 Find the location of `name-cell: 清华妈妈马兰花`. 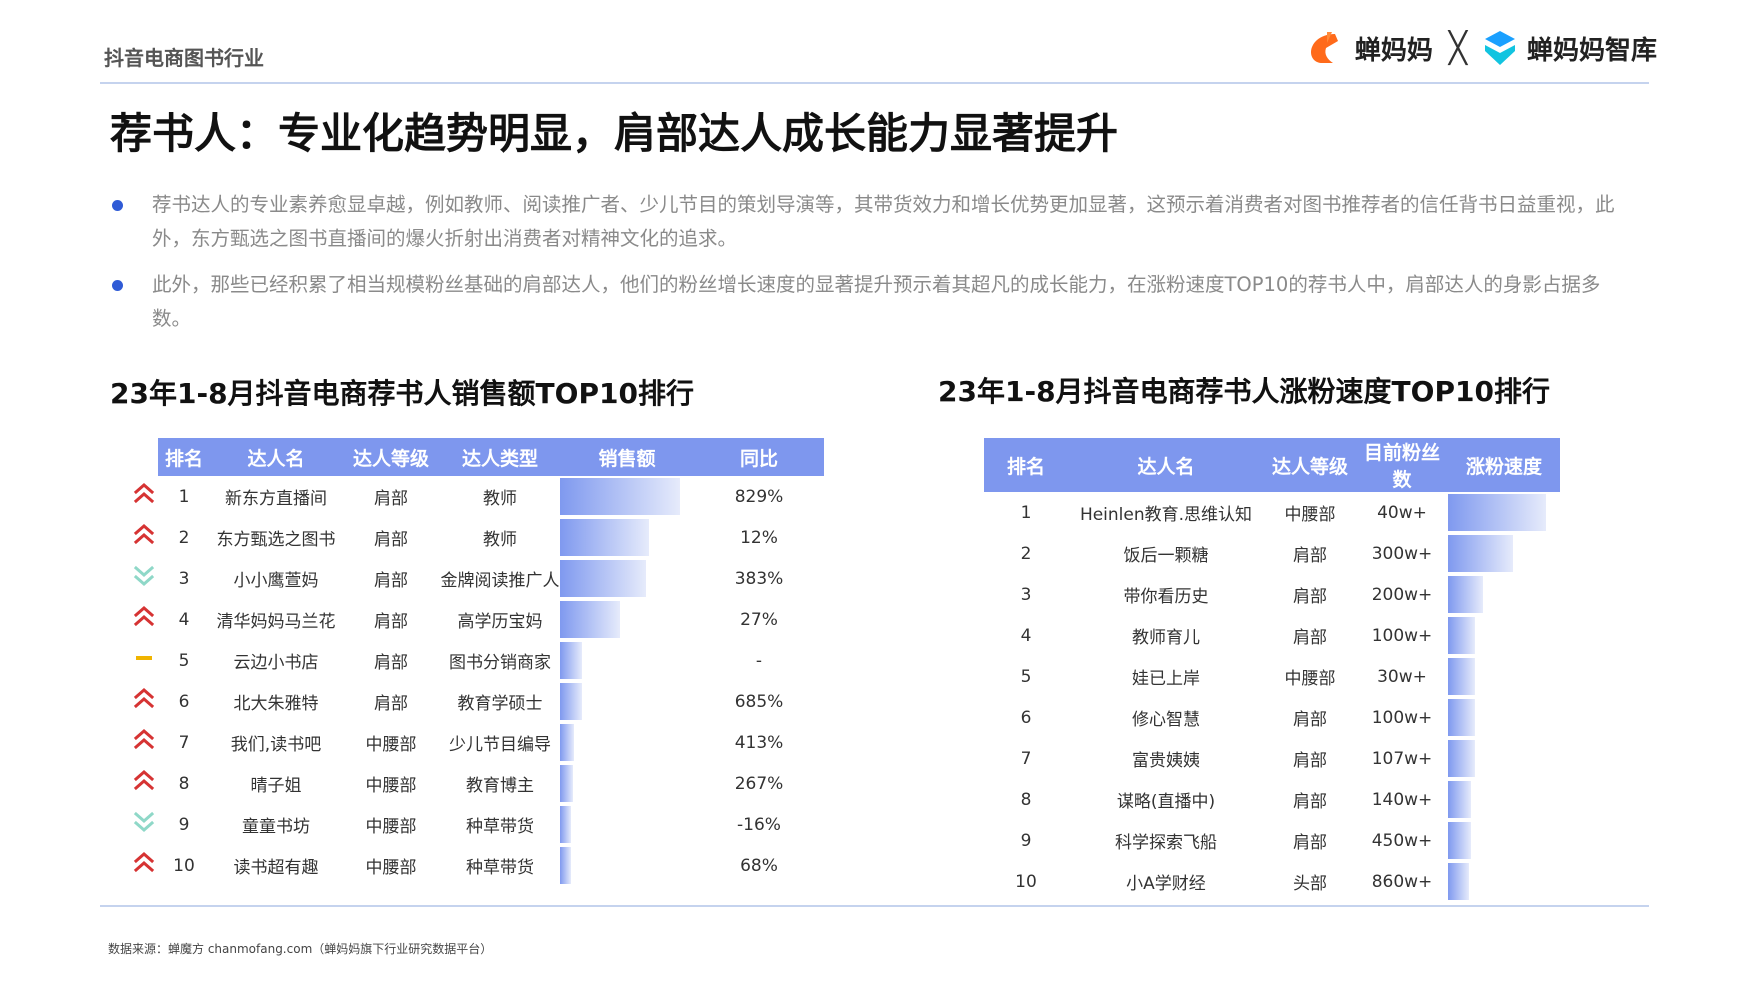

name-cell: 清华妈妈马兰花 is located at coordinates (276, 622).